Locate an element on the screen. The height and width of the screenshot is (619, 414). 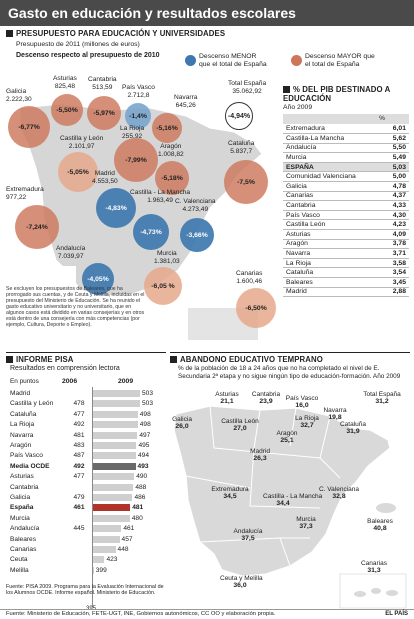
dropout-region-value: 32,7 is located at coordinates (307, 426).